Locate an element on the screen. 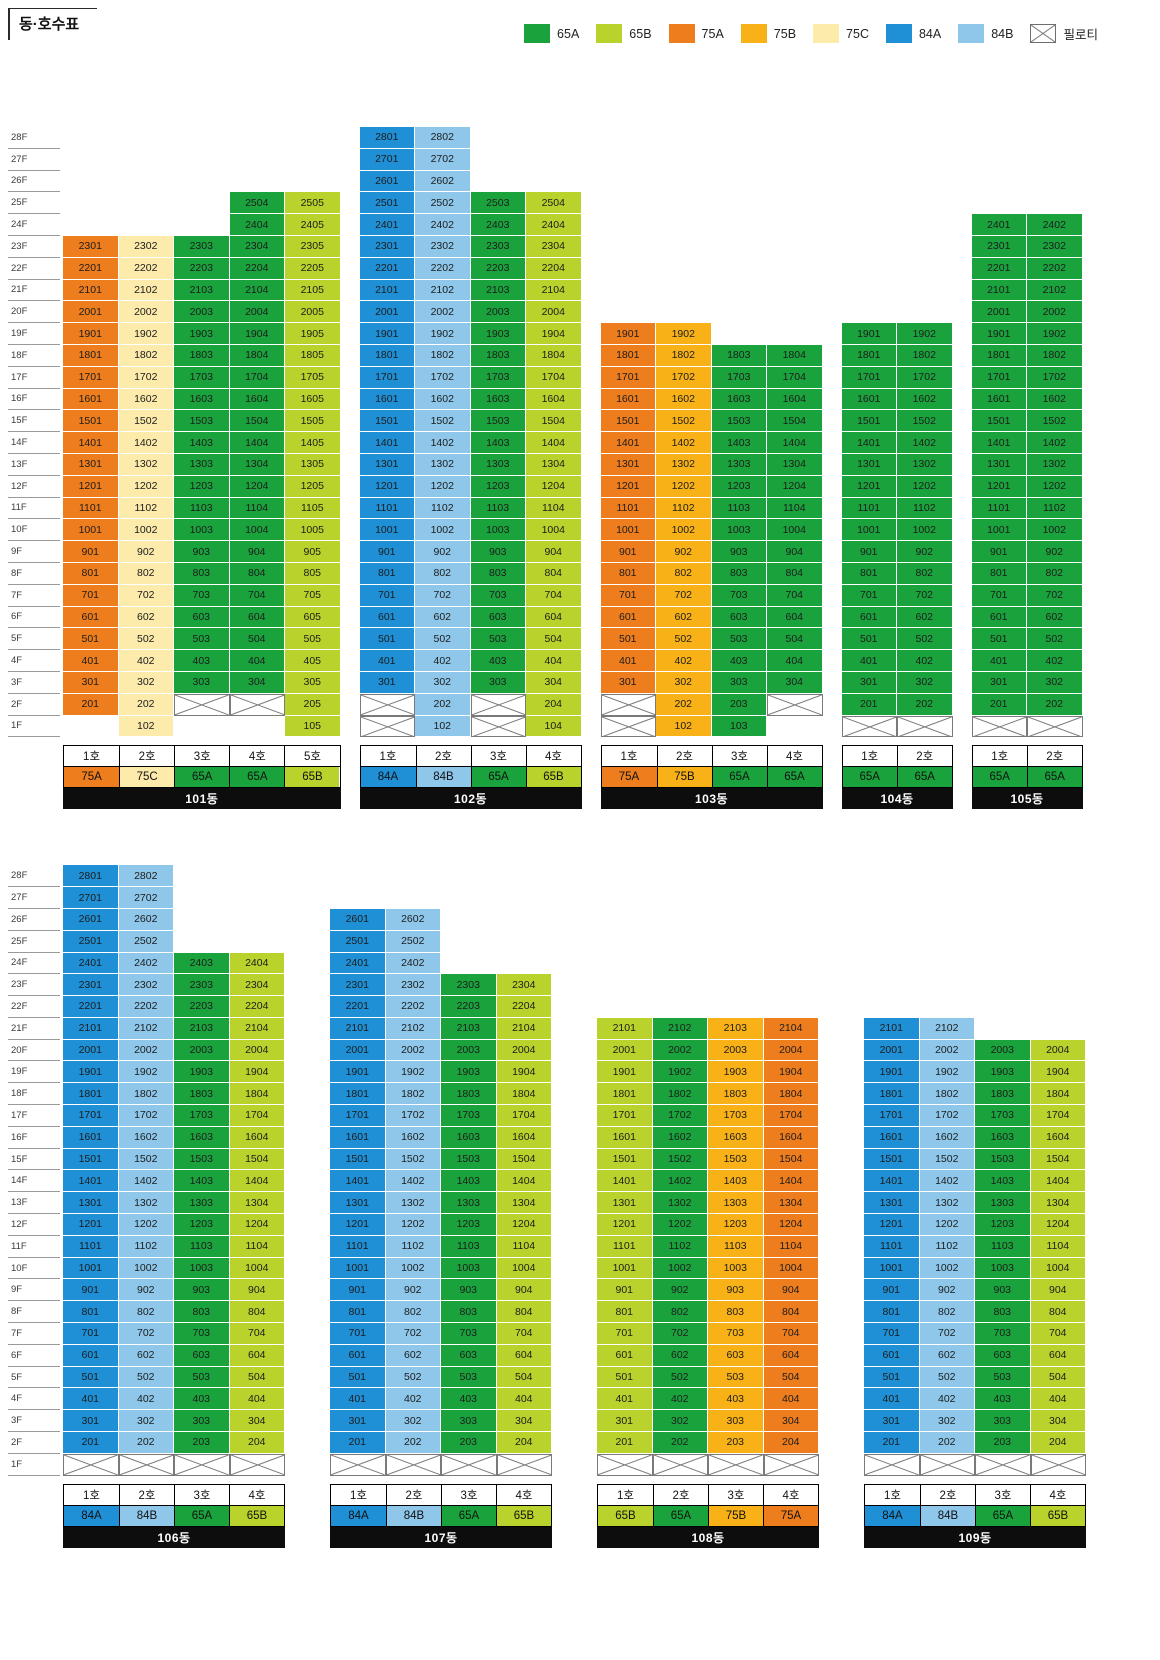  unit-cell-302: 302 is located at coordinates (680, 1421).